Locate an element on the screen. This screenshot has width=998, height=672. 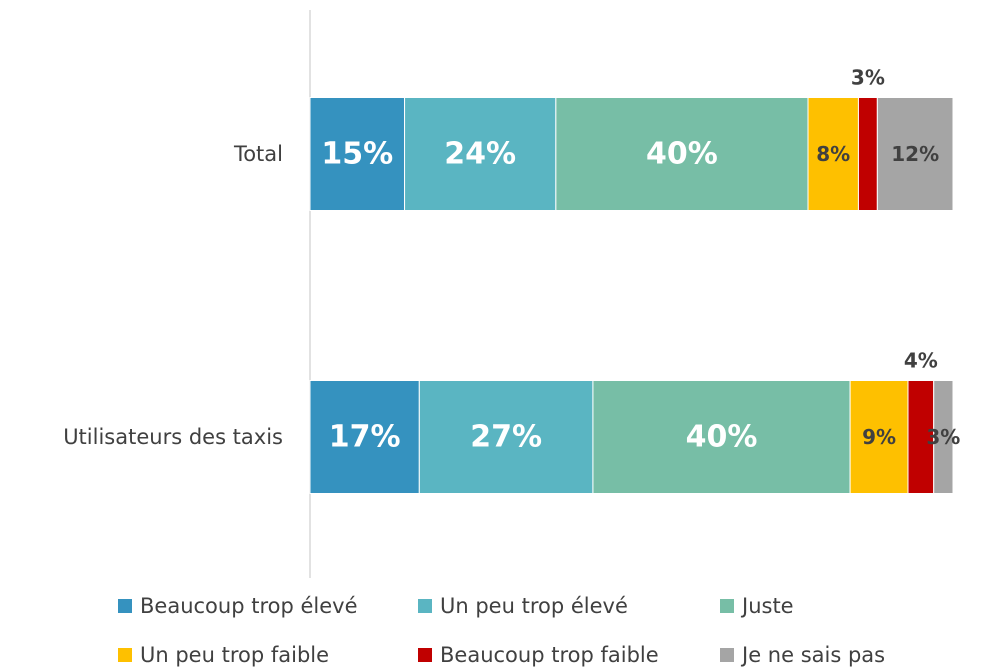
data-label: 4% is located at coordinates (921, 361).